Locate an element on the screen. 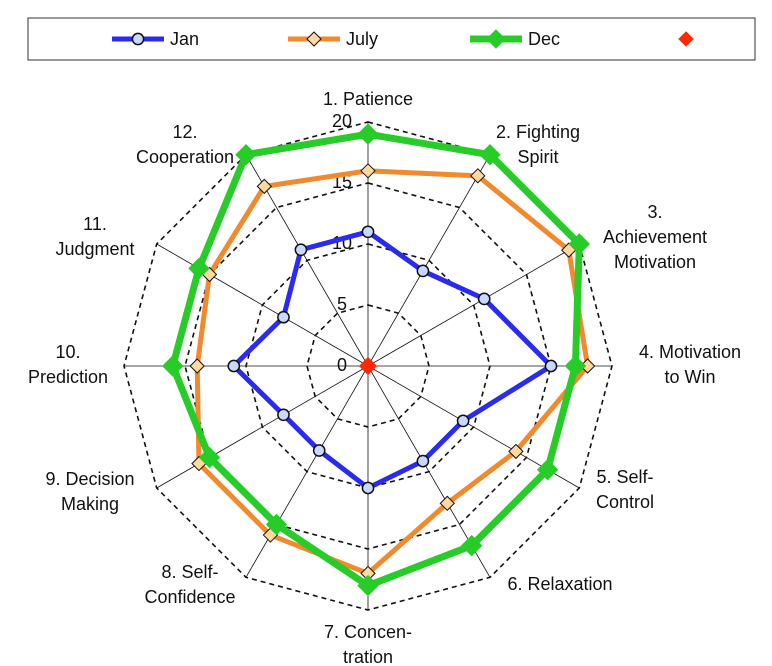 This screenshot has height=666, width=772. legend-label: July is located at coordinates (362, 39).